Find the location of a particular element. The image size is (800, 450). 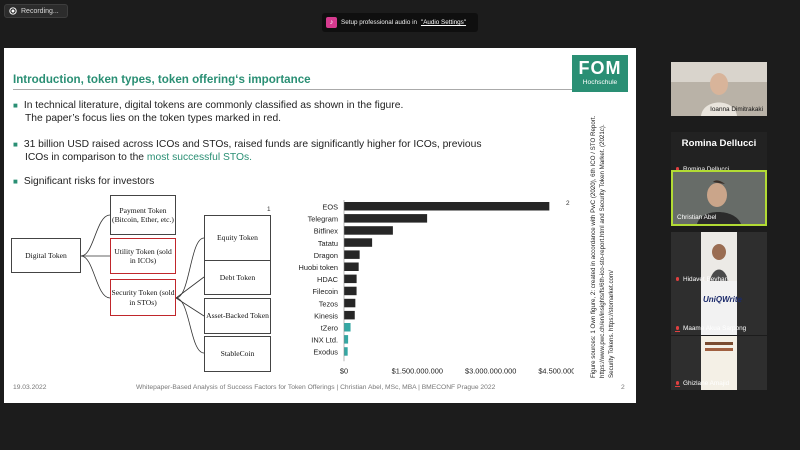

bar-category-label: tZero is located at coordinates (329, 328).